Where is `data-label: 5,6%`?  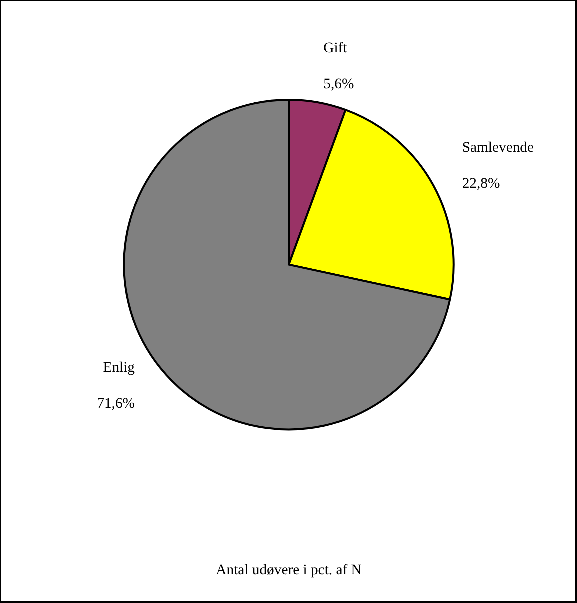
data-label: 5,6% is located at coordinates (339, 84).